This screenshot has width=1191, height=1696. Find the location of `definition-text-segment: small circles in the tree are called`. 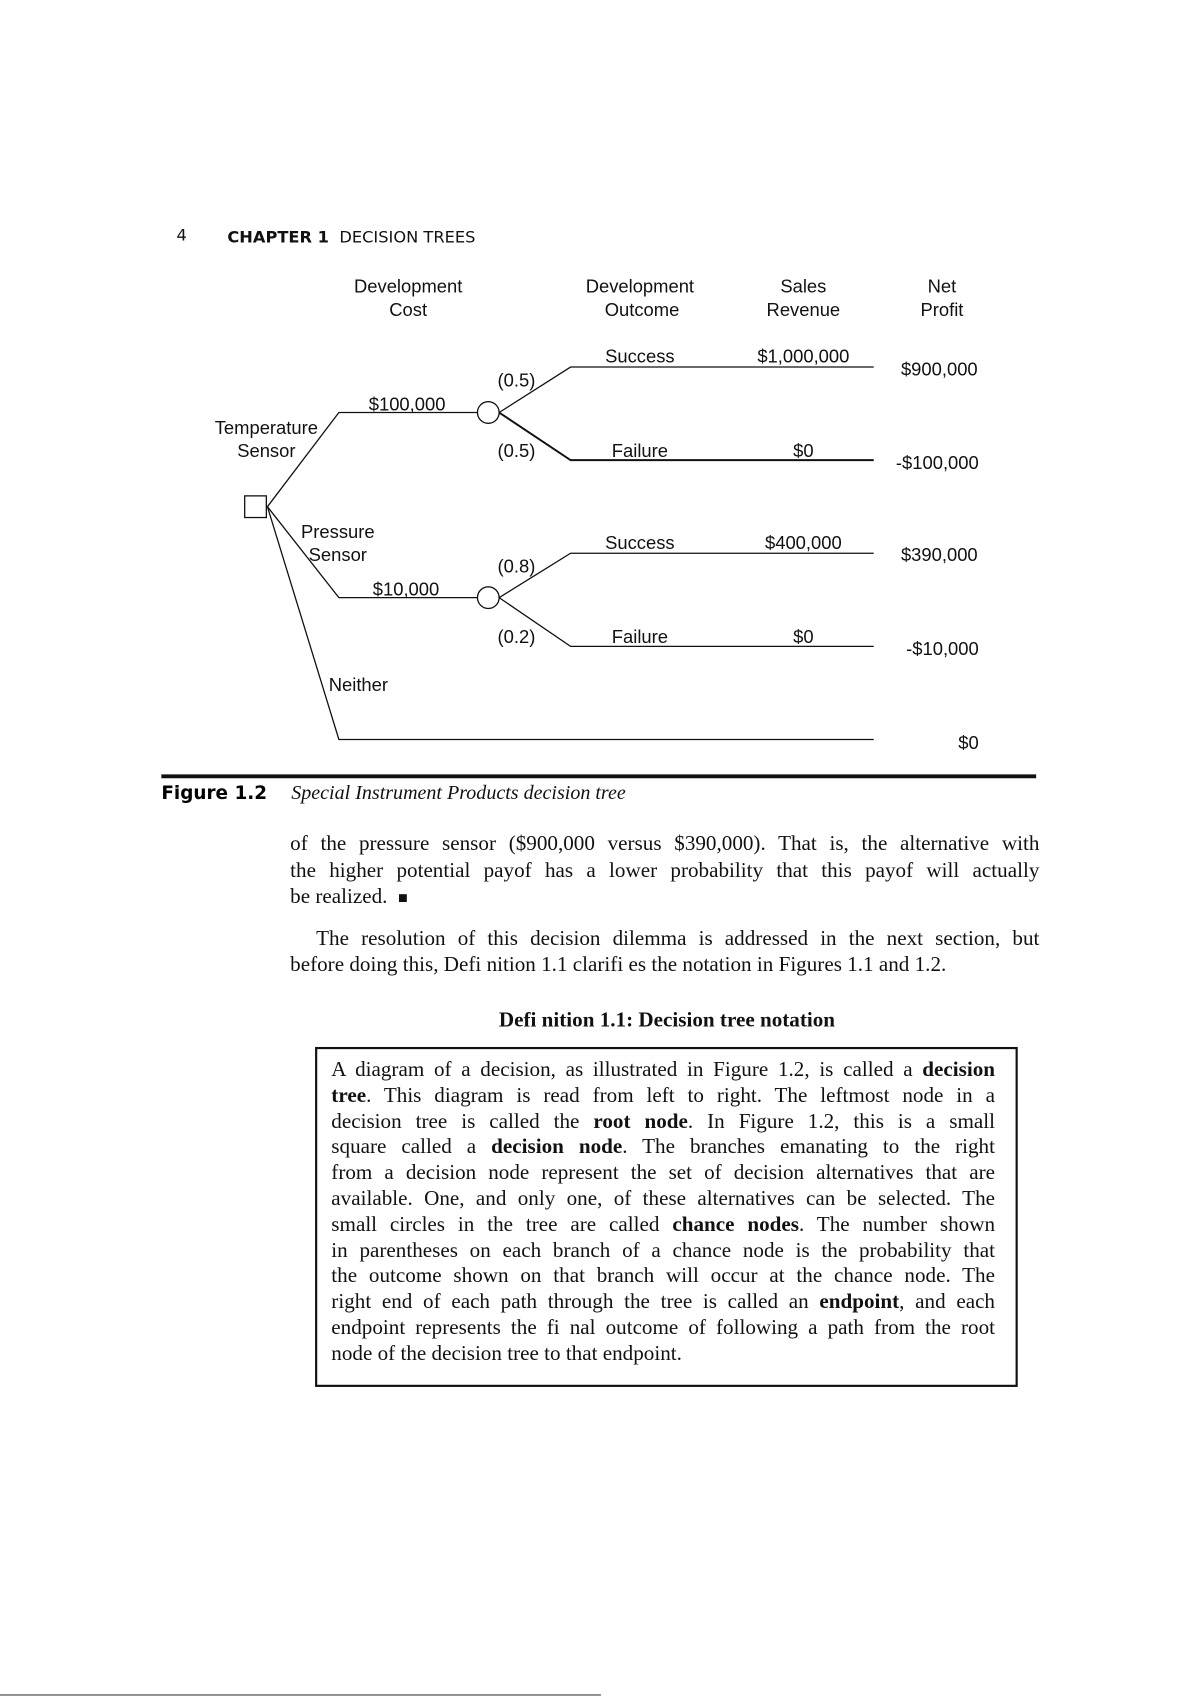

definition-text-segment: small circles in the tree are called is located at coordinates (502, 1225).